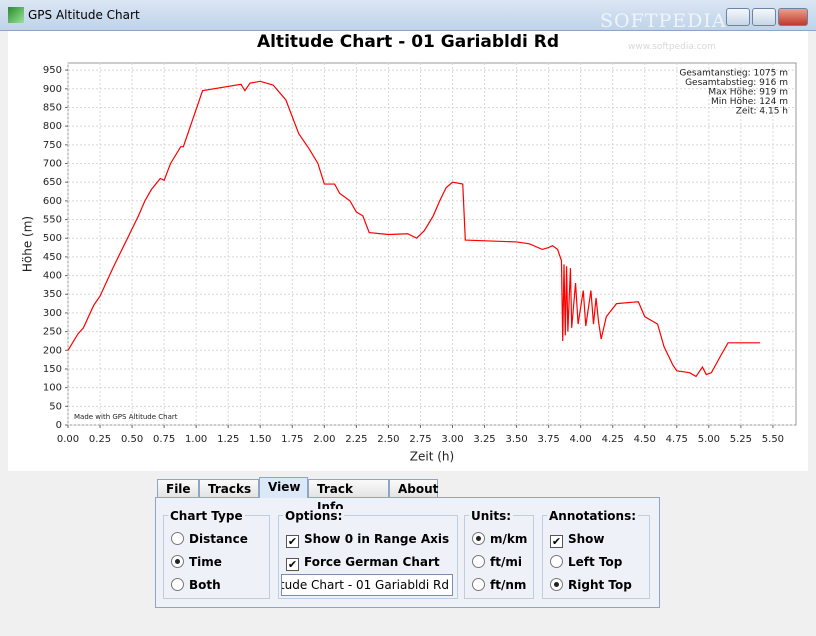 Image resolution: width=816 pixels, height=636 pixels. What do you see at coordinates (764, 17) in the screenshot?
I see `maximize-button` at bounding box center [764, 17].